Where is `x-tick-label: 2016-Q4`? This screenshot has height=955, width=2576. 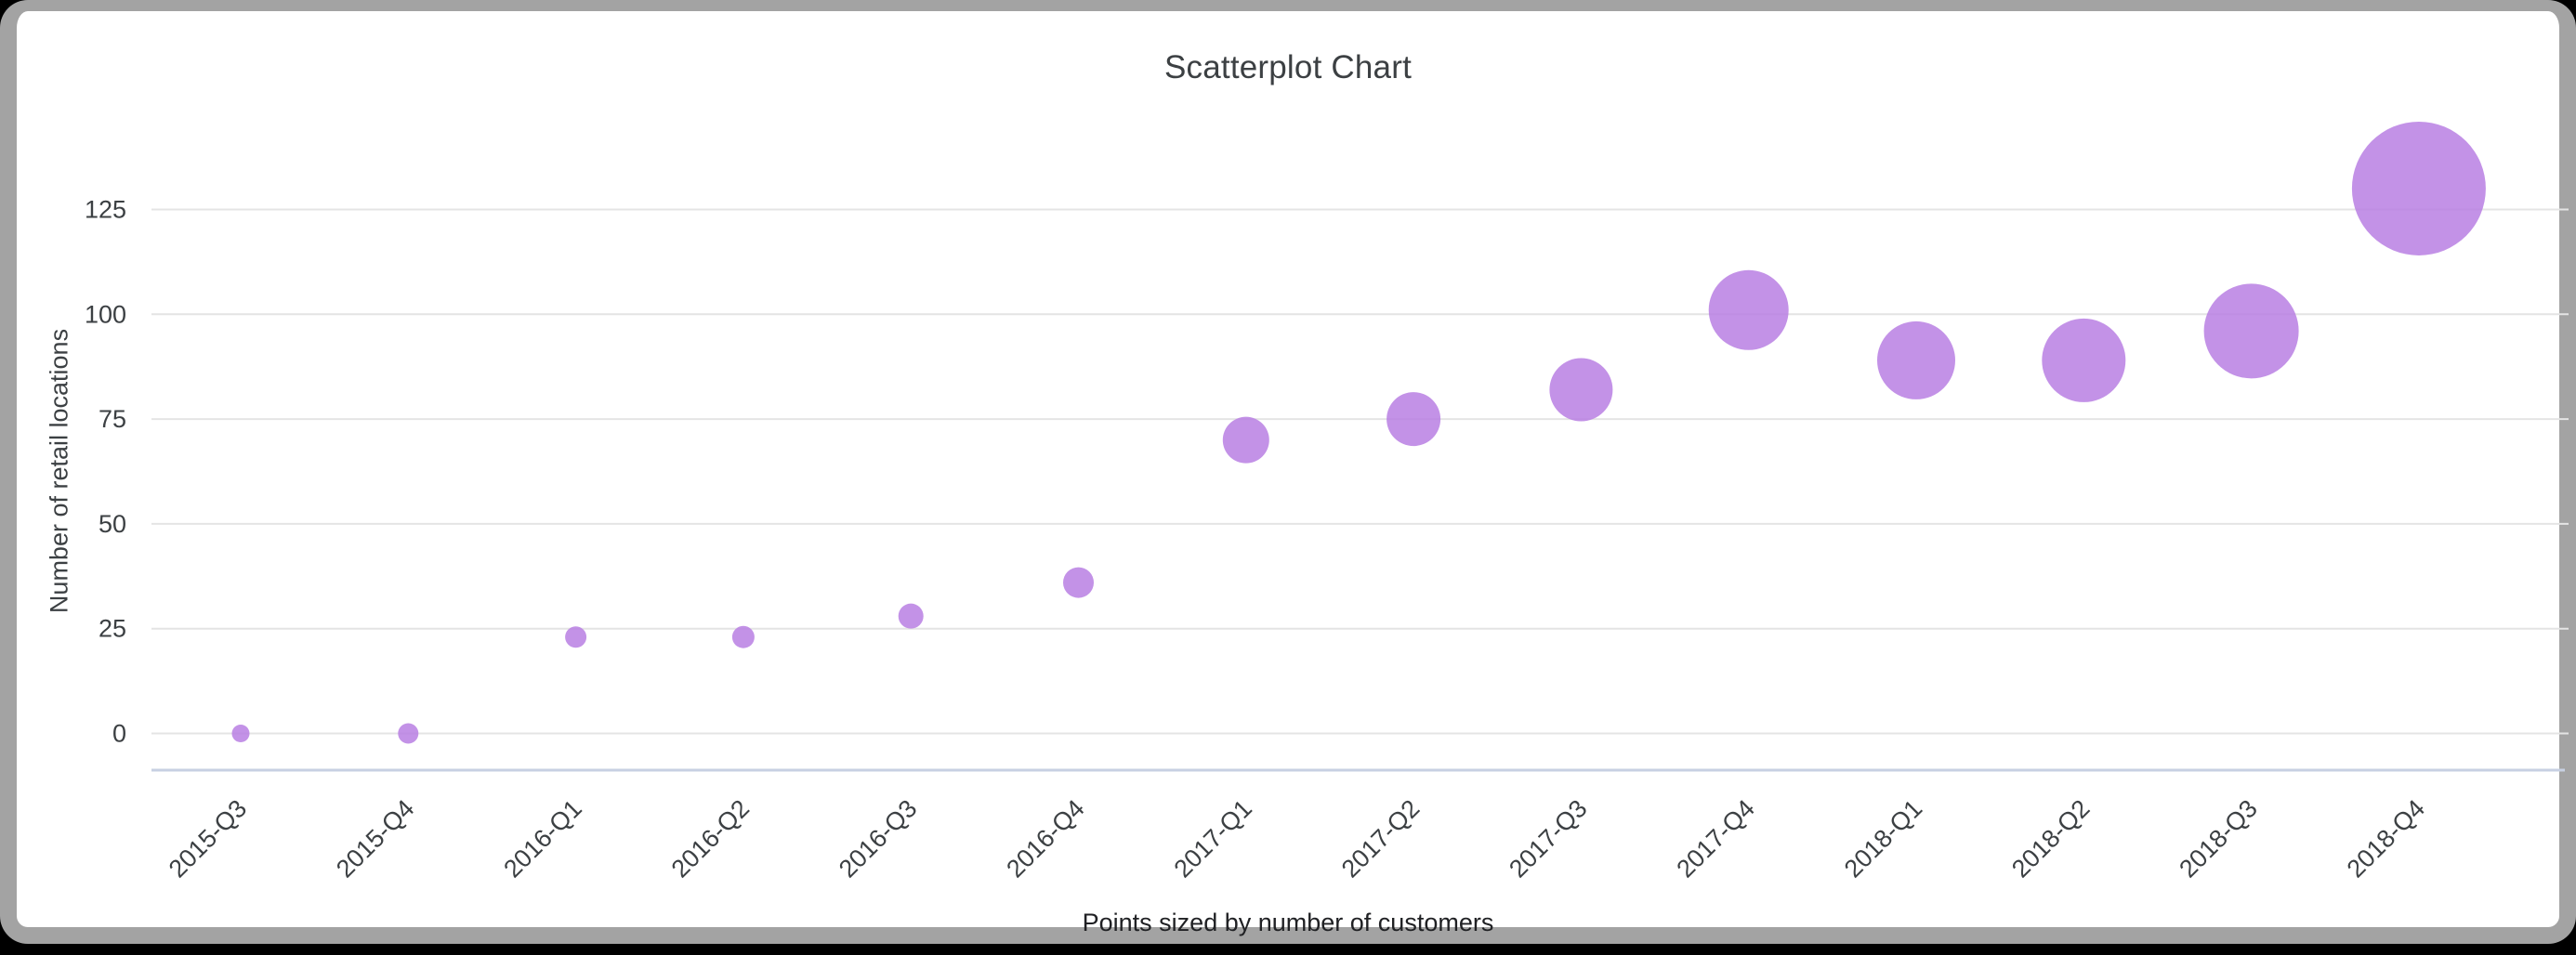 x-tick-label: 2016-Q4 is located at coordinates (1045, 838).